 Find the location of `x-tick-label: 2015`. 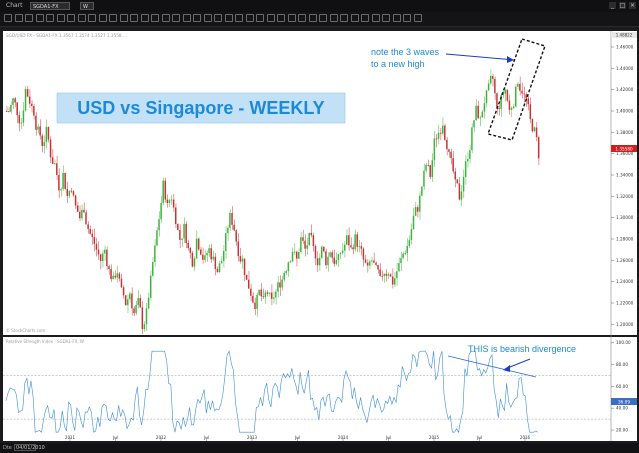

x-tick-label: 2015 is located at coordinates (434, 437).